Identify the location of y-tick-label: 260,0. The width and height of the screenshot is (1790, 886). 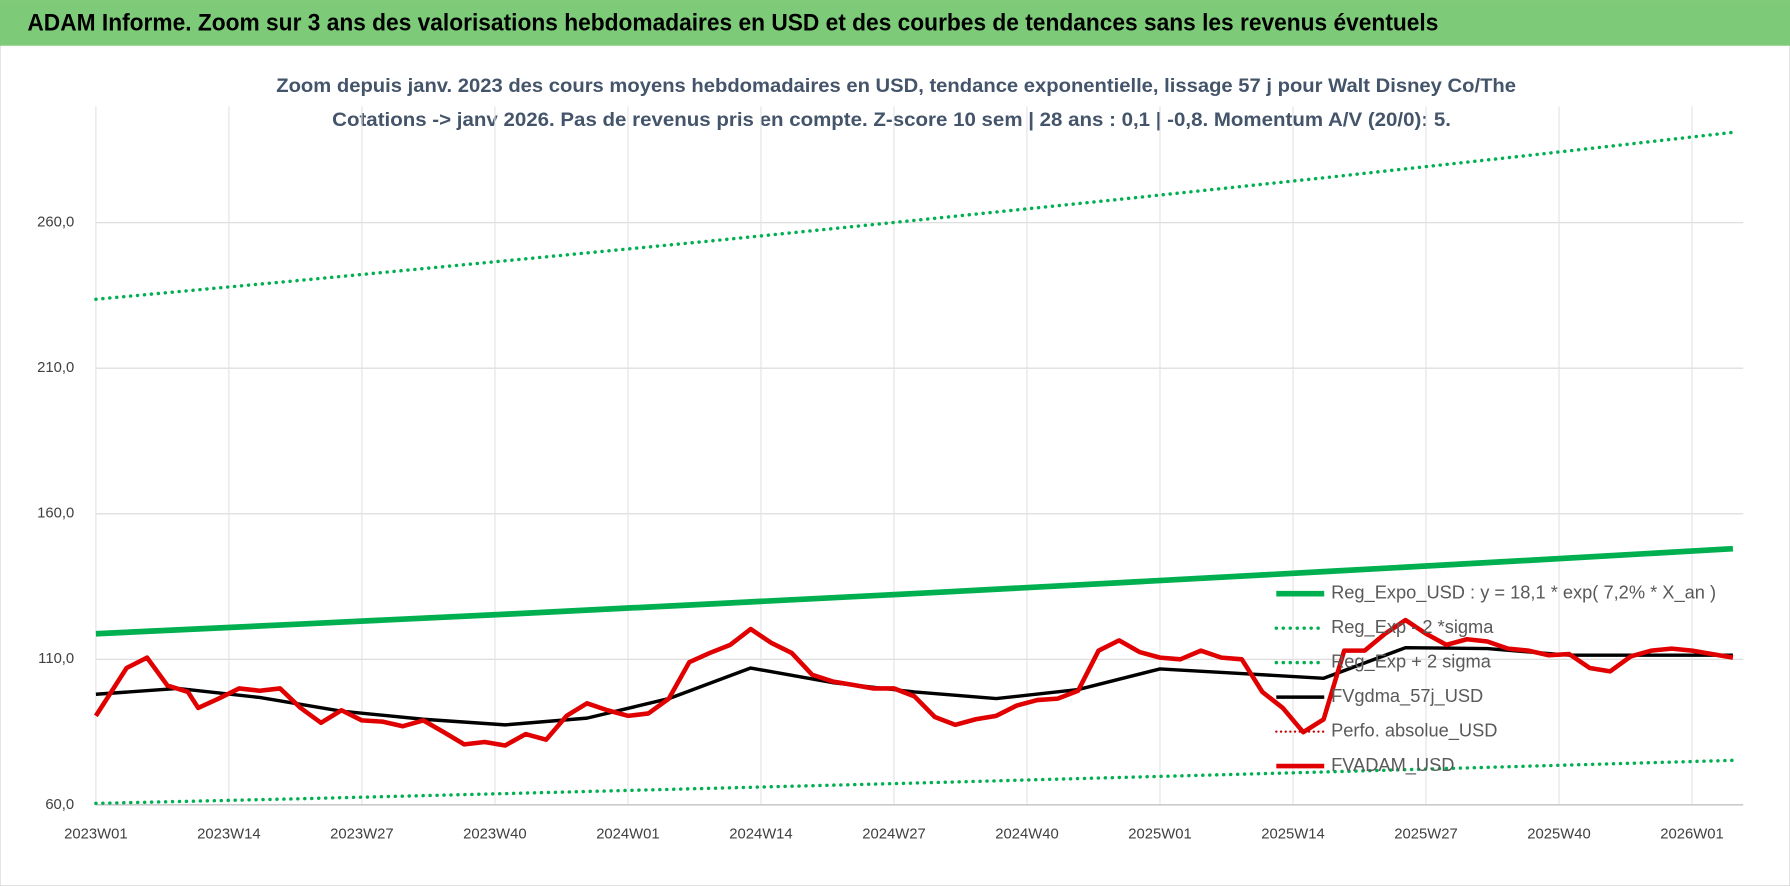
(55, 223).